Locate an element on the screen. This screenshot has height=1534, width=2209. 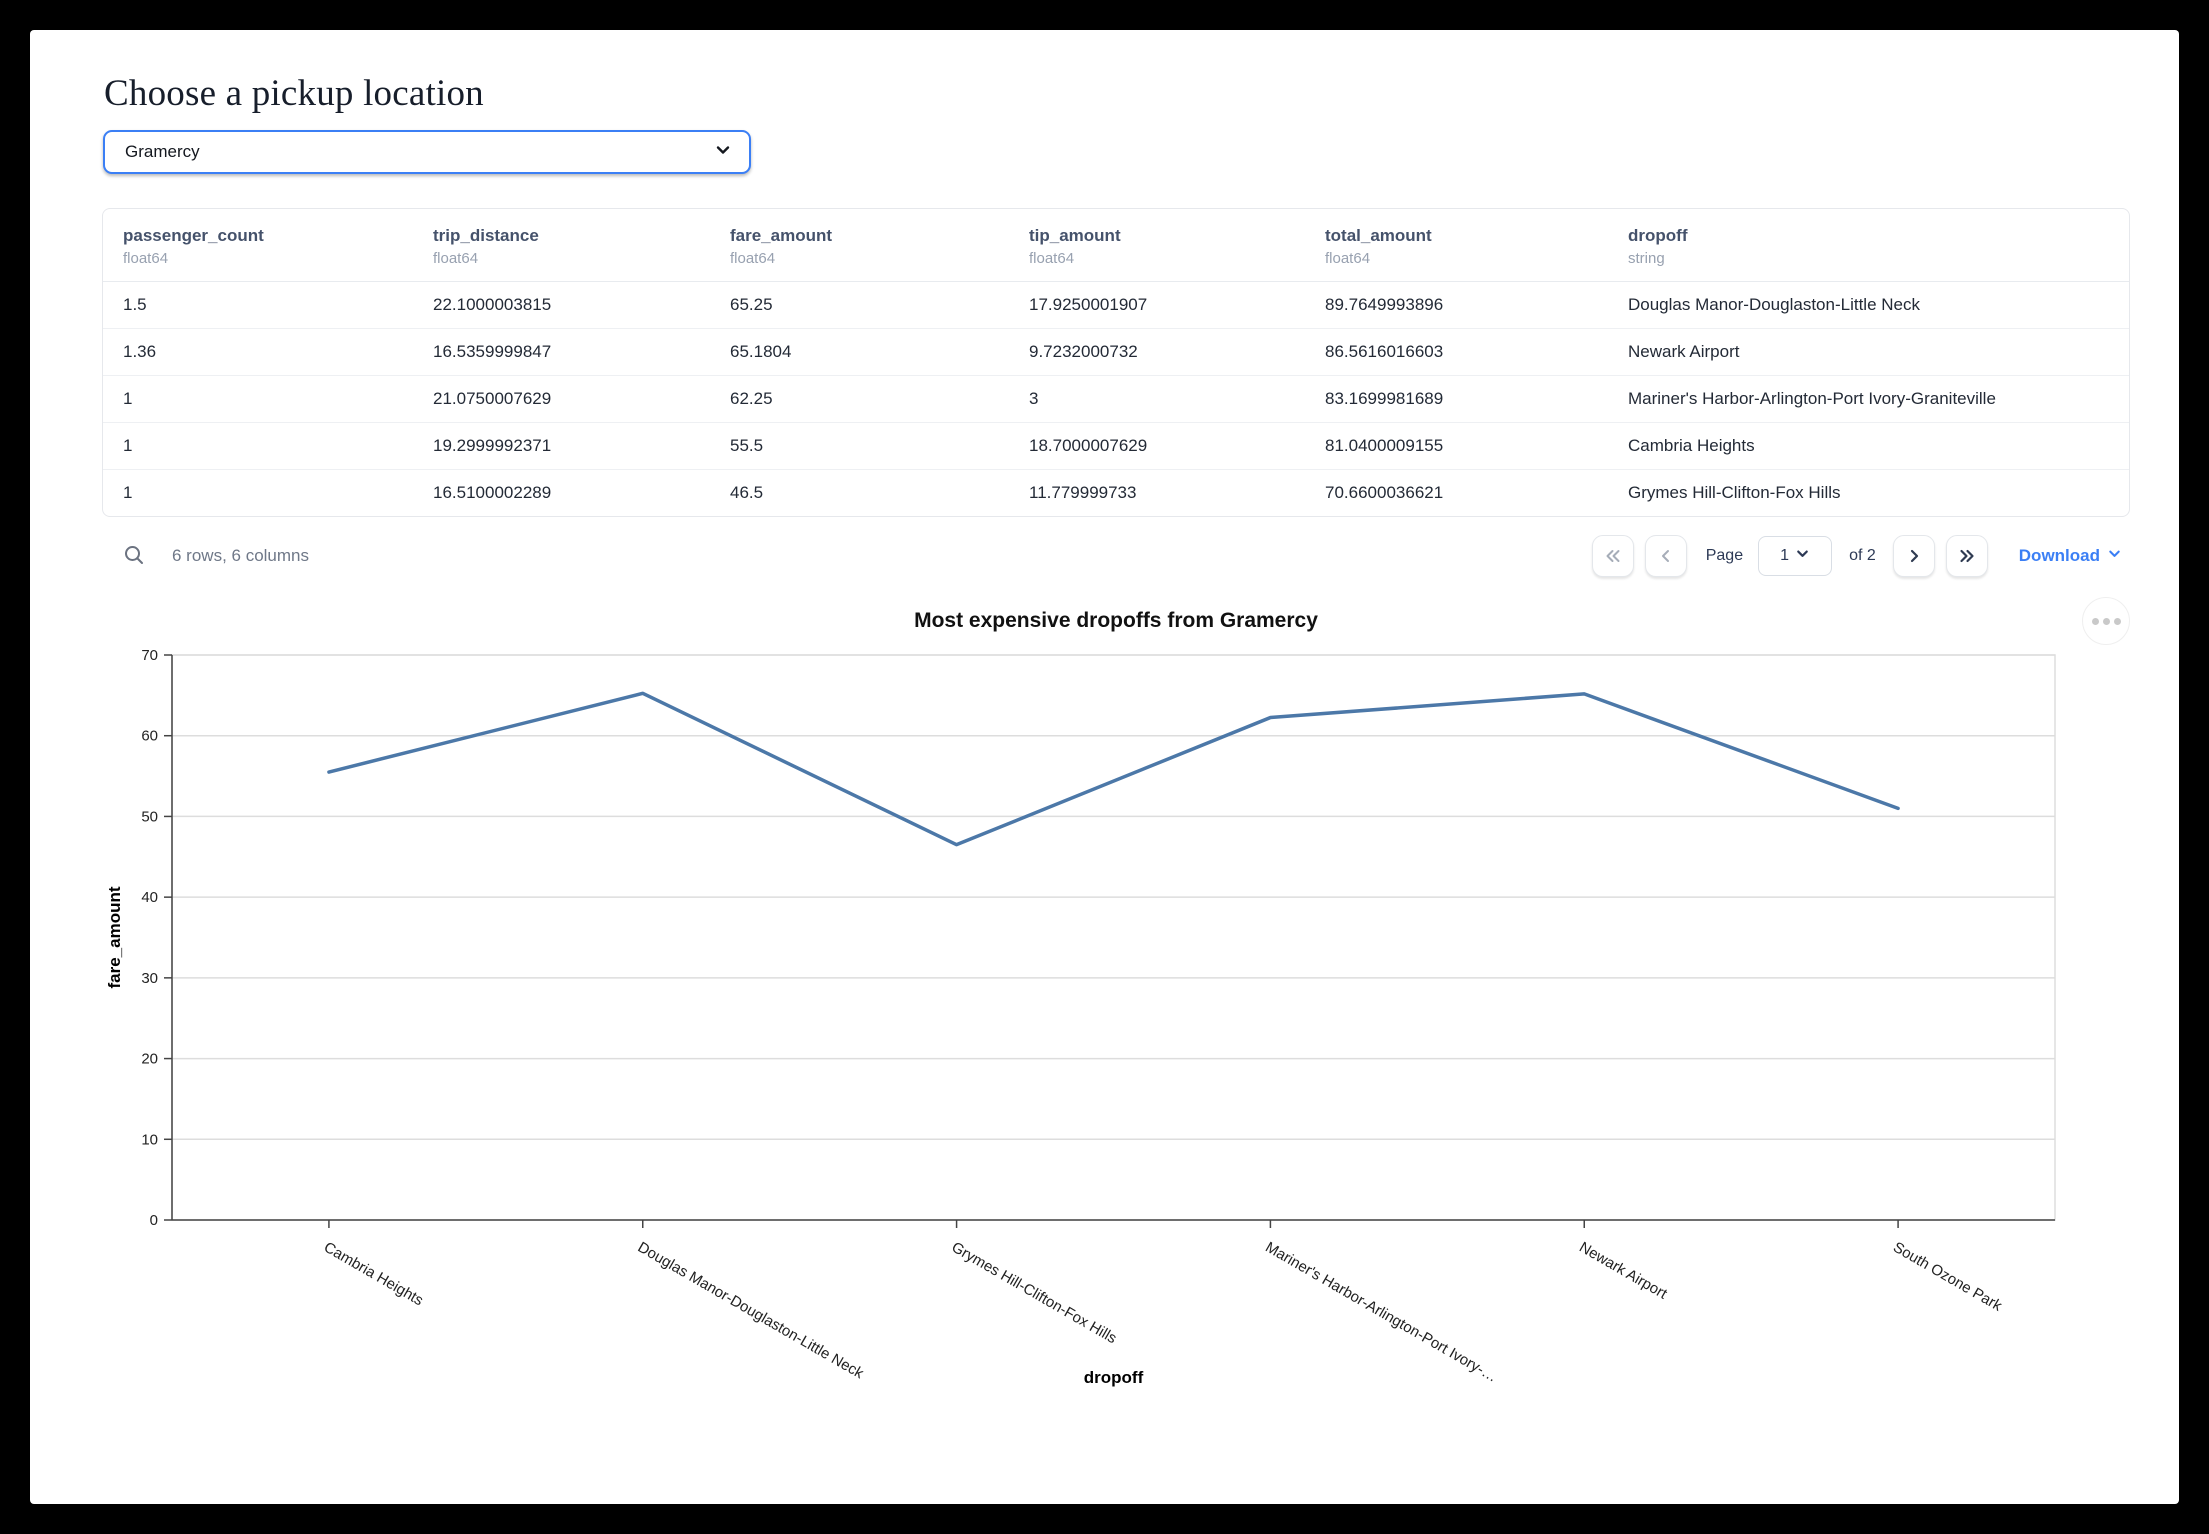
table-cell: 3 is located at coordinates (1157, 399).